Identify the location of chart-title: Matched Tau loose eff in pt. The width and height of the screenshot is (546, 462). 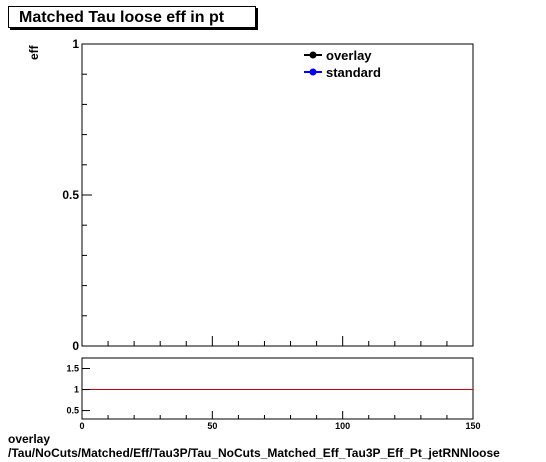
(132, 17).